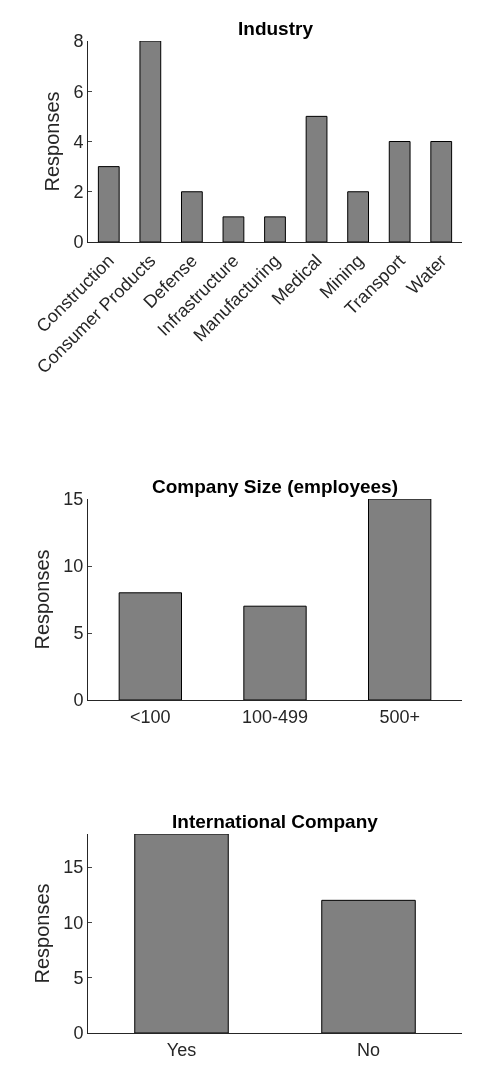  Describe the element at coordinates (181, 1049) in the screenshot. I see `x-tick-label: Yes` at that location.